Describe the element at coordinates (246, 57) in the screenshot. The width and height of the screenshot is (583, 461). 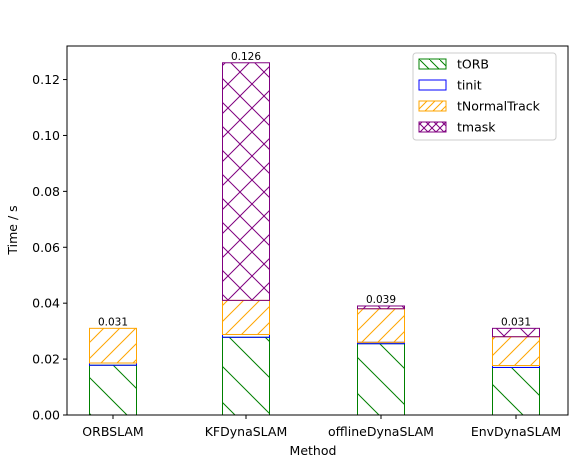
I see `total-label-kfdynaslam: 0.126` at that location.